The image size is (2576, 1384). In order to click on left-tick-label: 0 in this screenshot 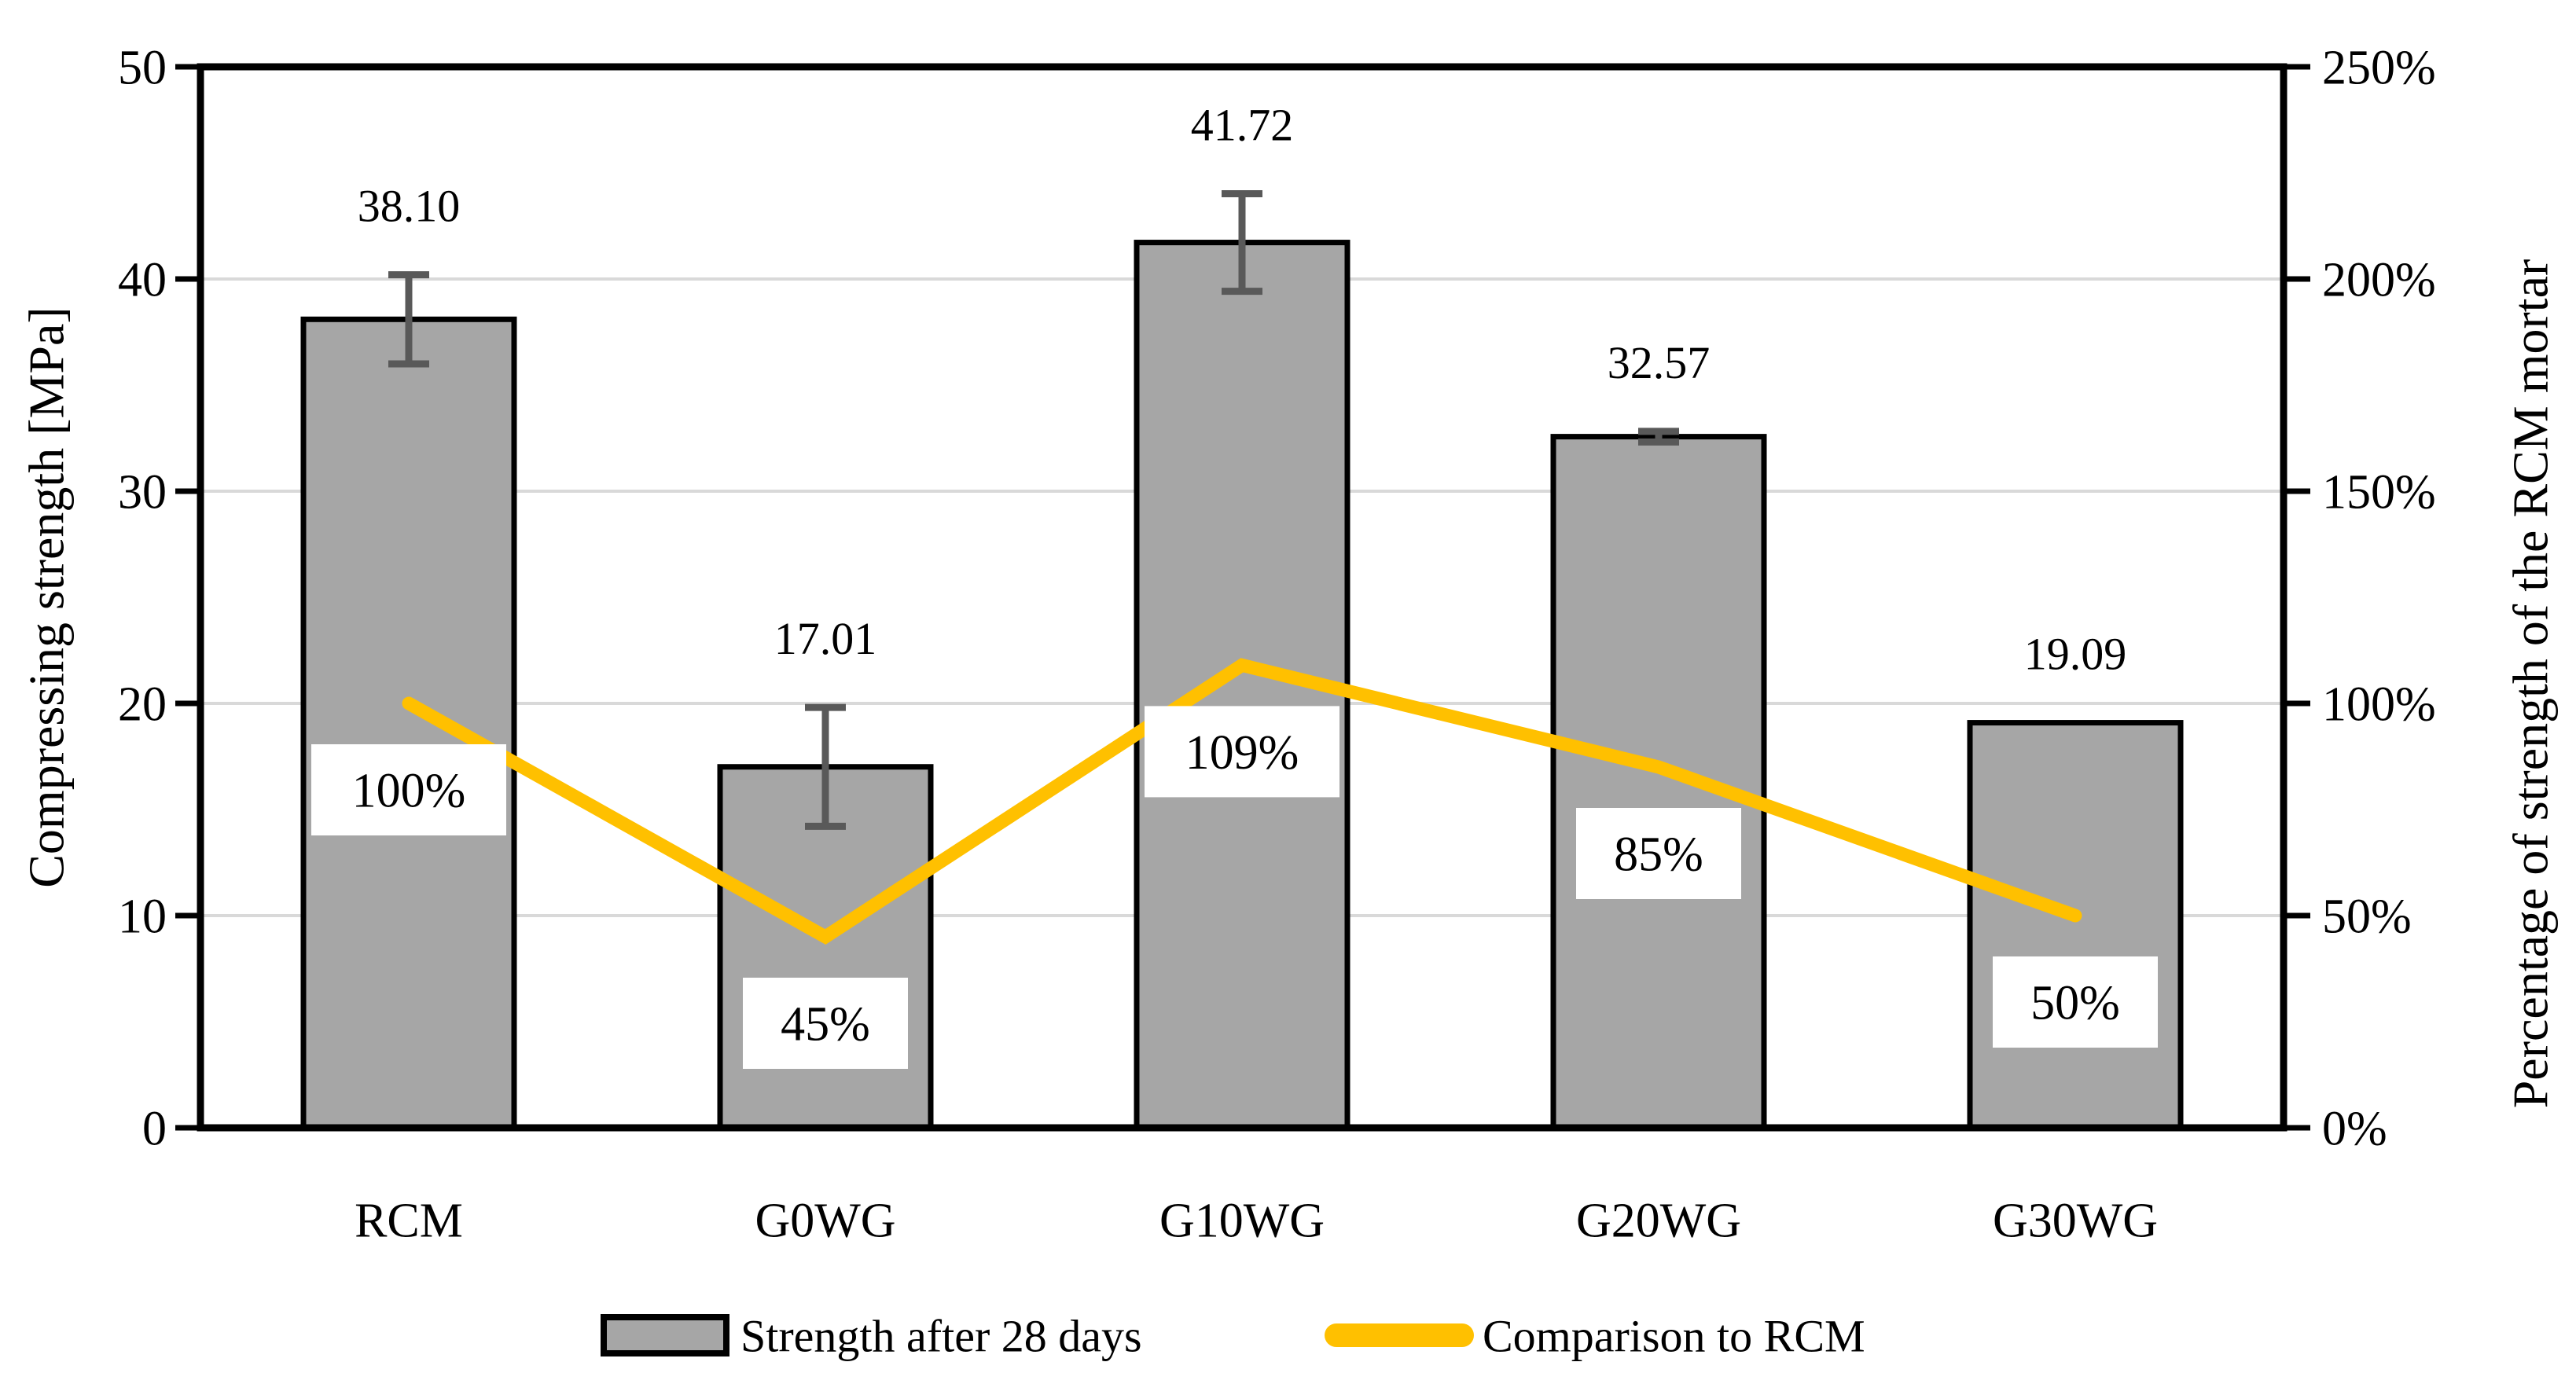, I will do `click(154, 1129)`.